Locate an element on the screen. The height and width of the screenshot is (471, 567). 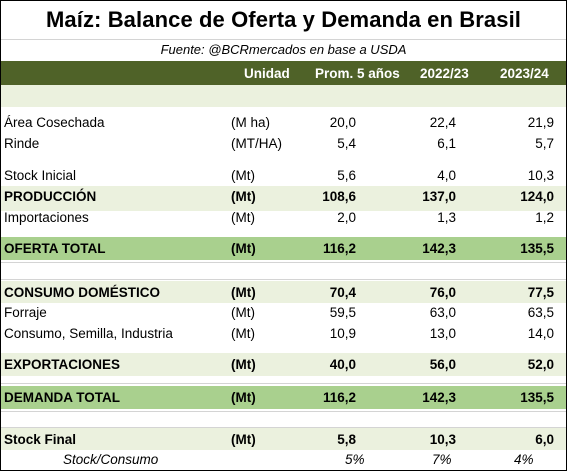
row-label: Rinde is located at coordinates (22, 143).